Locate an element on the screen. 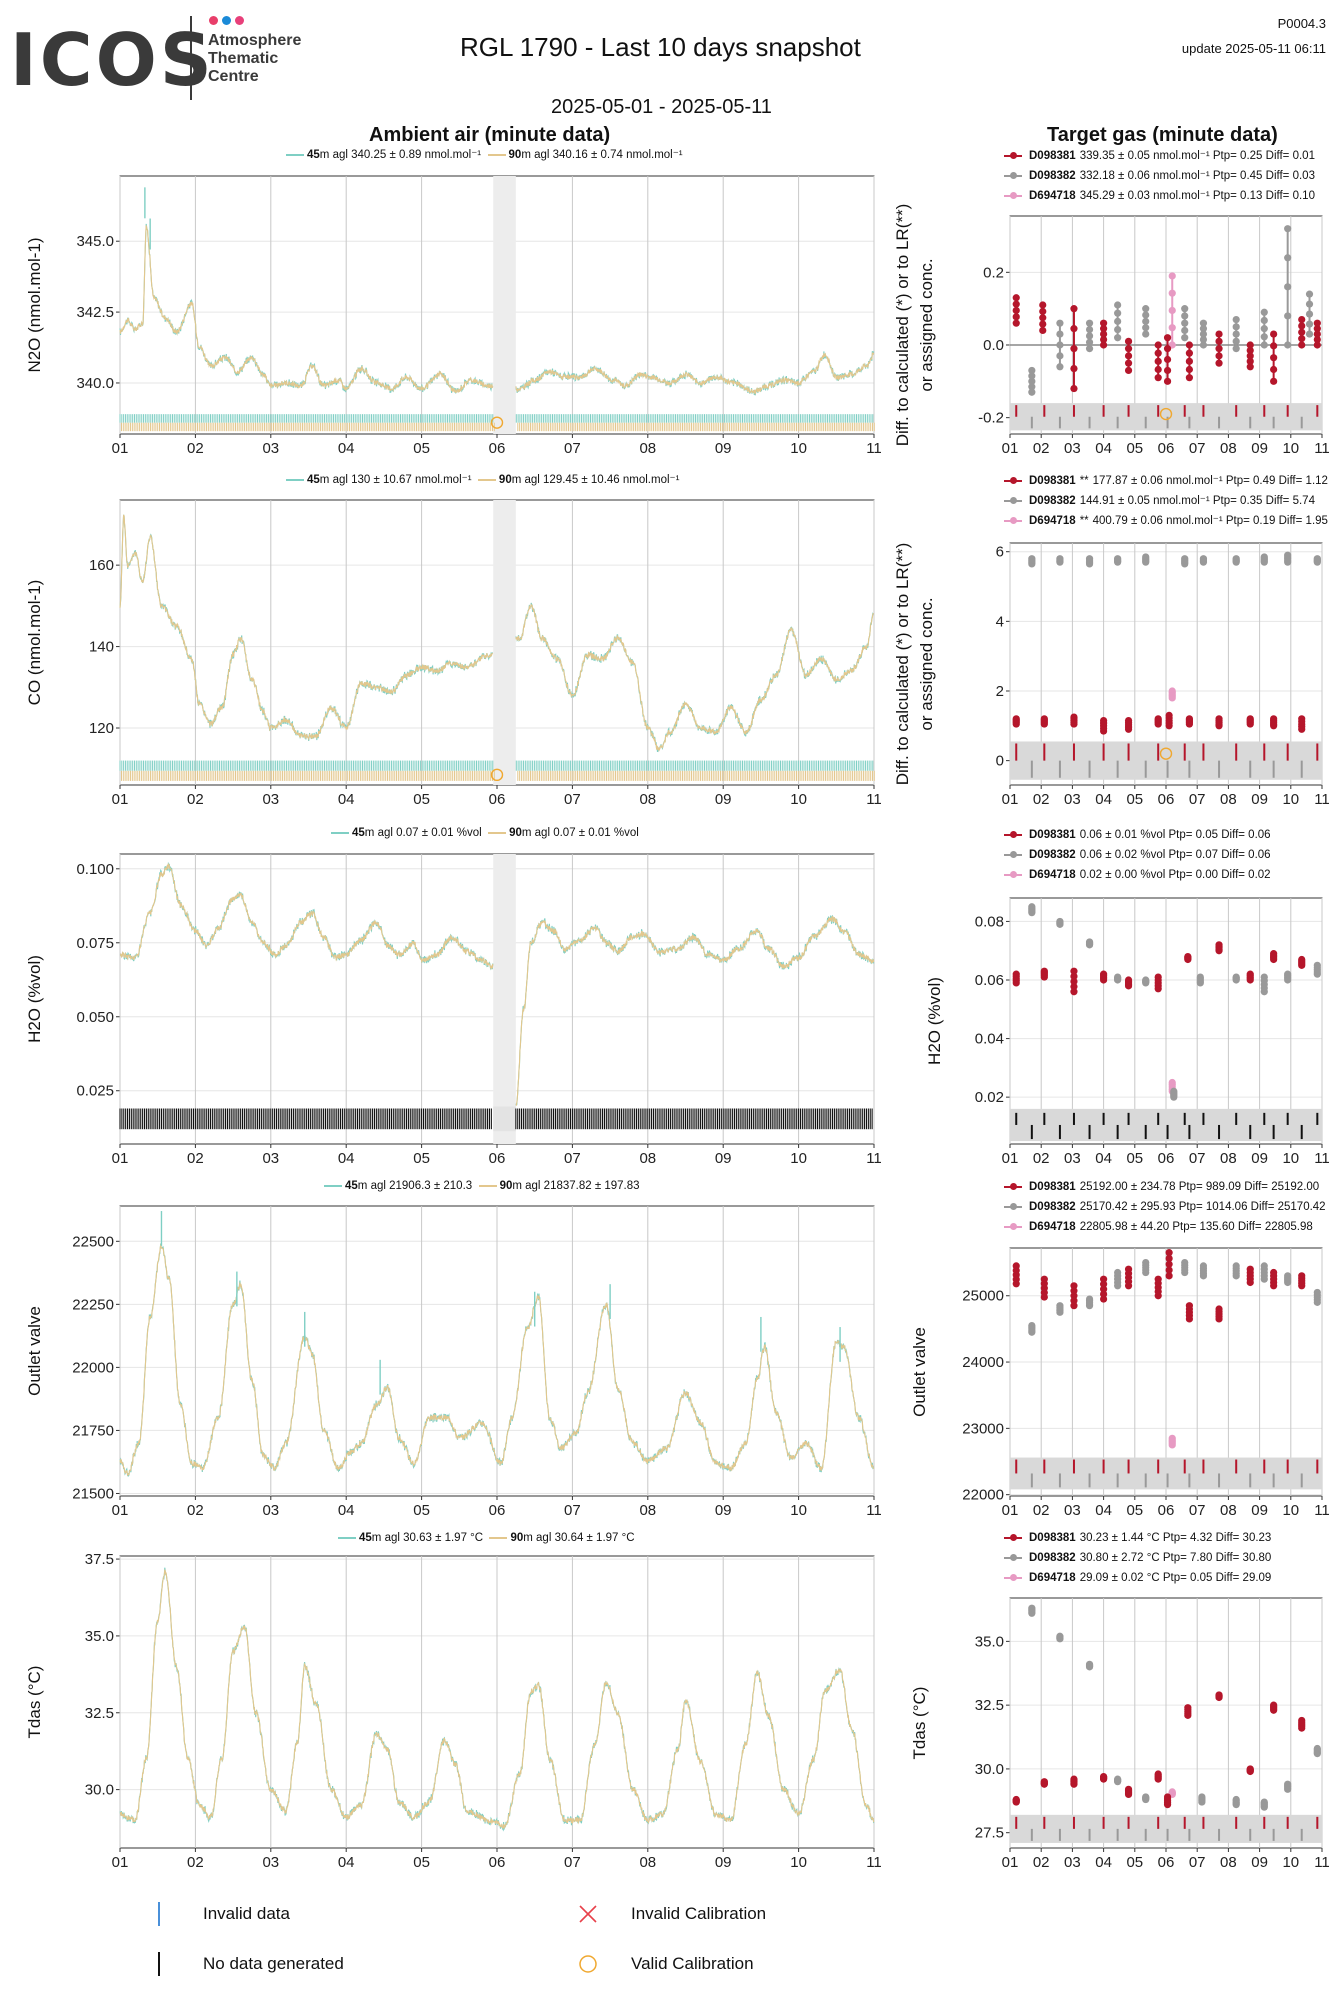 The image size is (1340, 2000). cylinder-id: D694718 is located at coordinates (1052, 196).